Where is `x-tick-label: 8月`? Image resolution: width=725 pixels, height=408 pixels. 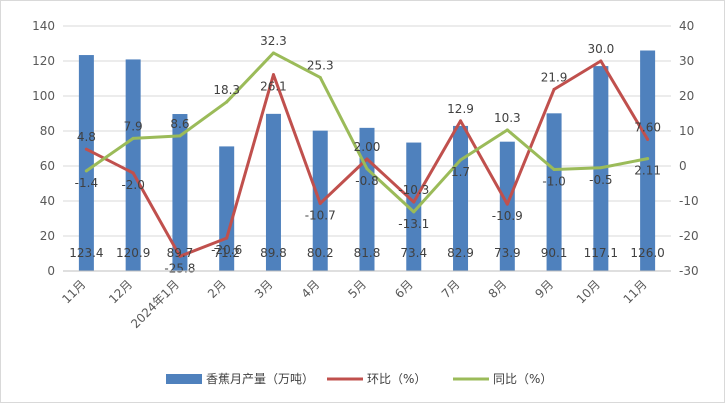
x-tick-label: 8月 is located at coordinates (498, 289).